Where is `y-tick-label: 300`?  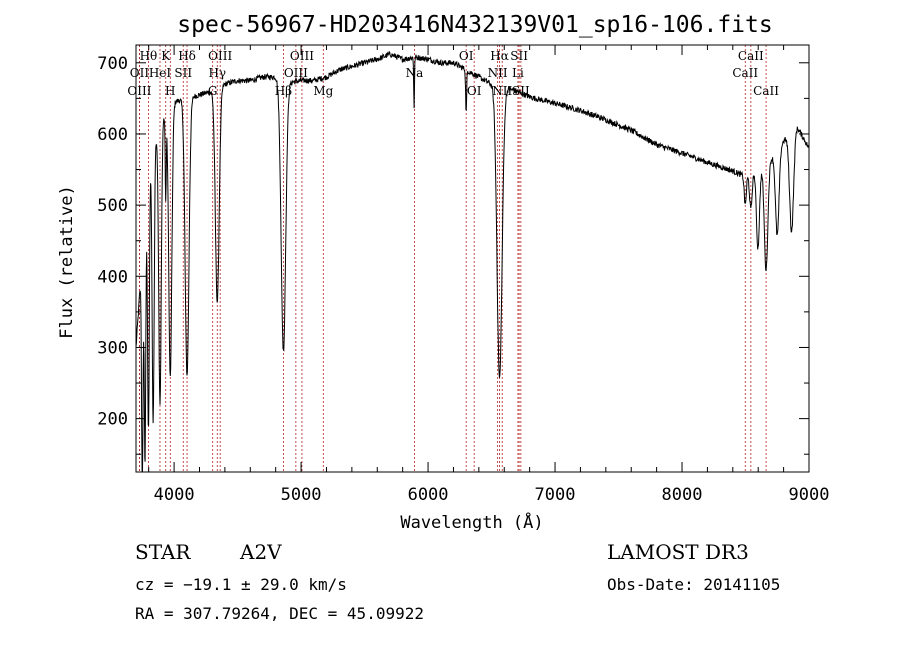
y-tick-label: 300 is located at coordinates (112, 348).